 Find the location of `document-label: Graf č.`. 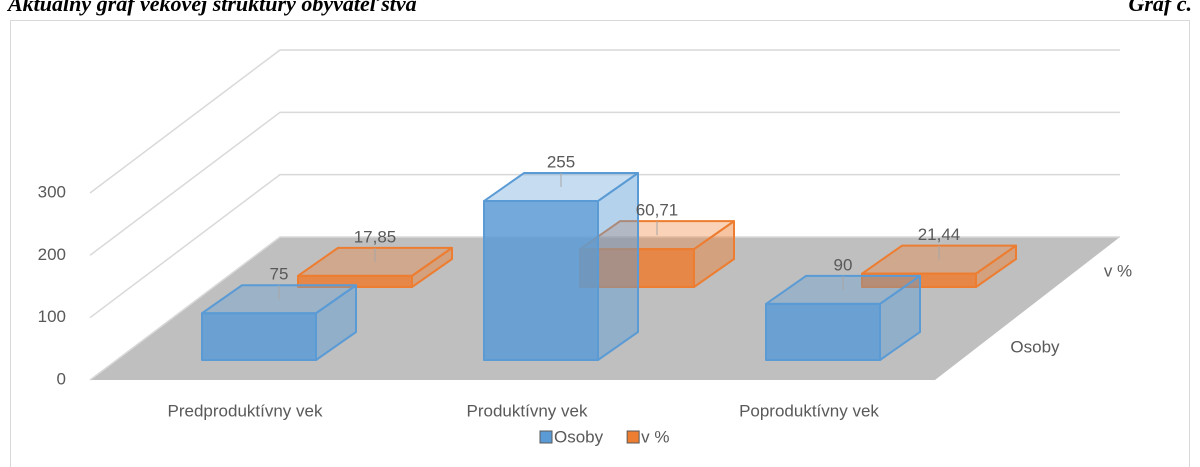

document-label: Graf č. is located at coordinates (1160, 8).